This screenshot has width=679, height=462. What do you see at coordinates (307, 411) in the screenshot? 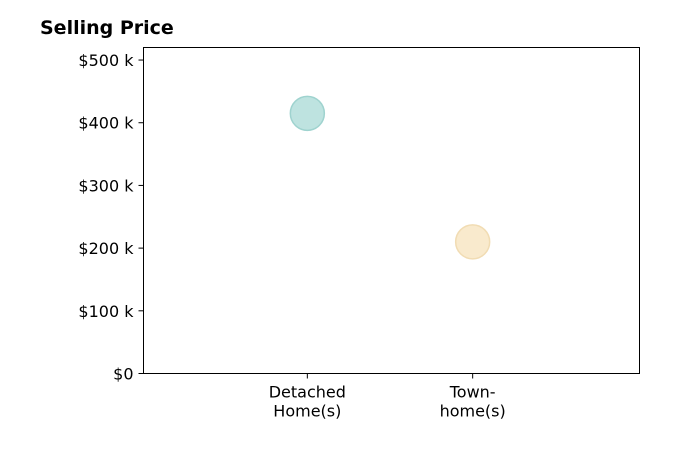
I see `x-tick-label: Home(s)` at bounding box center [307, 411].